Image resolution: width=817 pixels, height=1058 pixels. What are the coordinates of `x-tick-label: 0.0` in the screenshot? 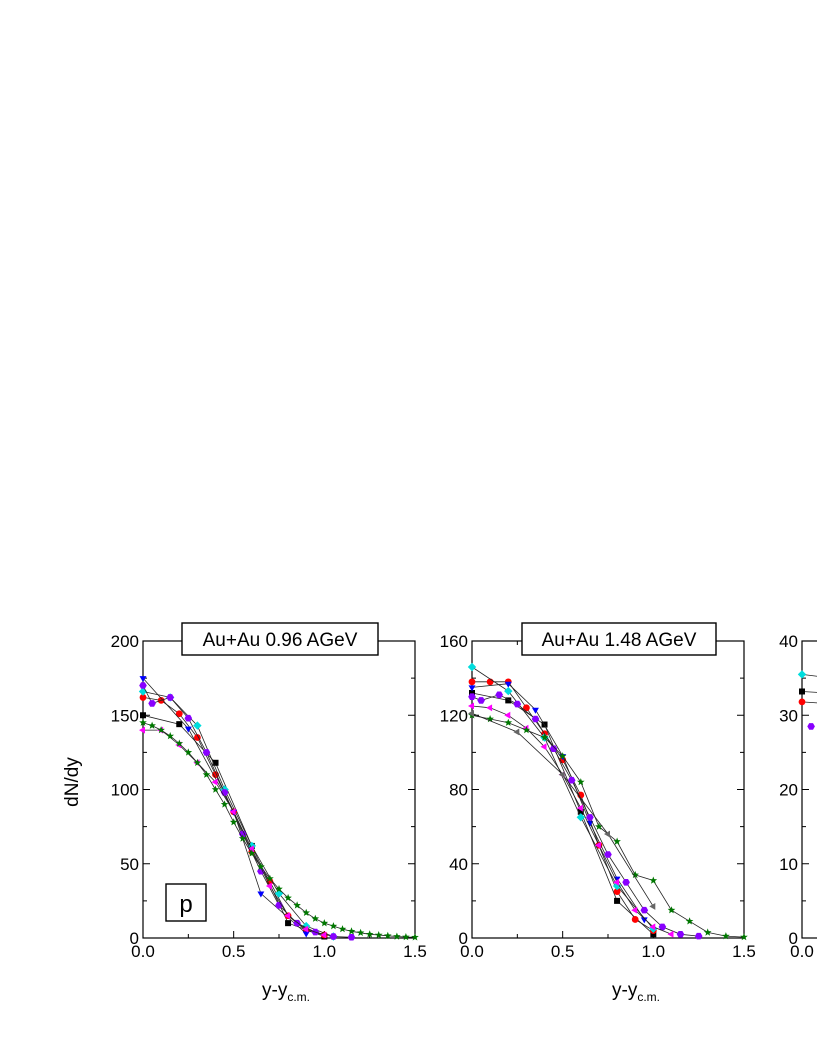 It's located at (802, 951).